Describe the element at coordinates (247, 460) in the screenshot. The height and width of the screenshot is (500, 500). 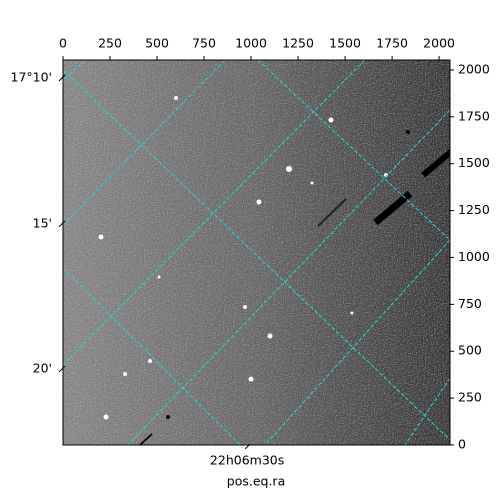
I see `ra-tick-label: 22h06m30s` at that location.